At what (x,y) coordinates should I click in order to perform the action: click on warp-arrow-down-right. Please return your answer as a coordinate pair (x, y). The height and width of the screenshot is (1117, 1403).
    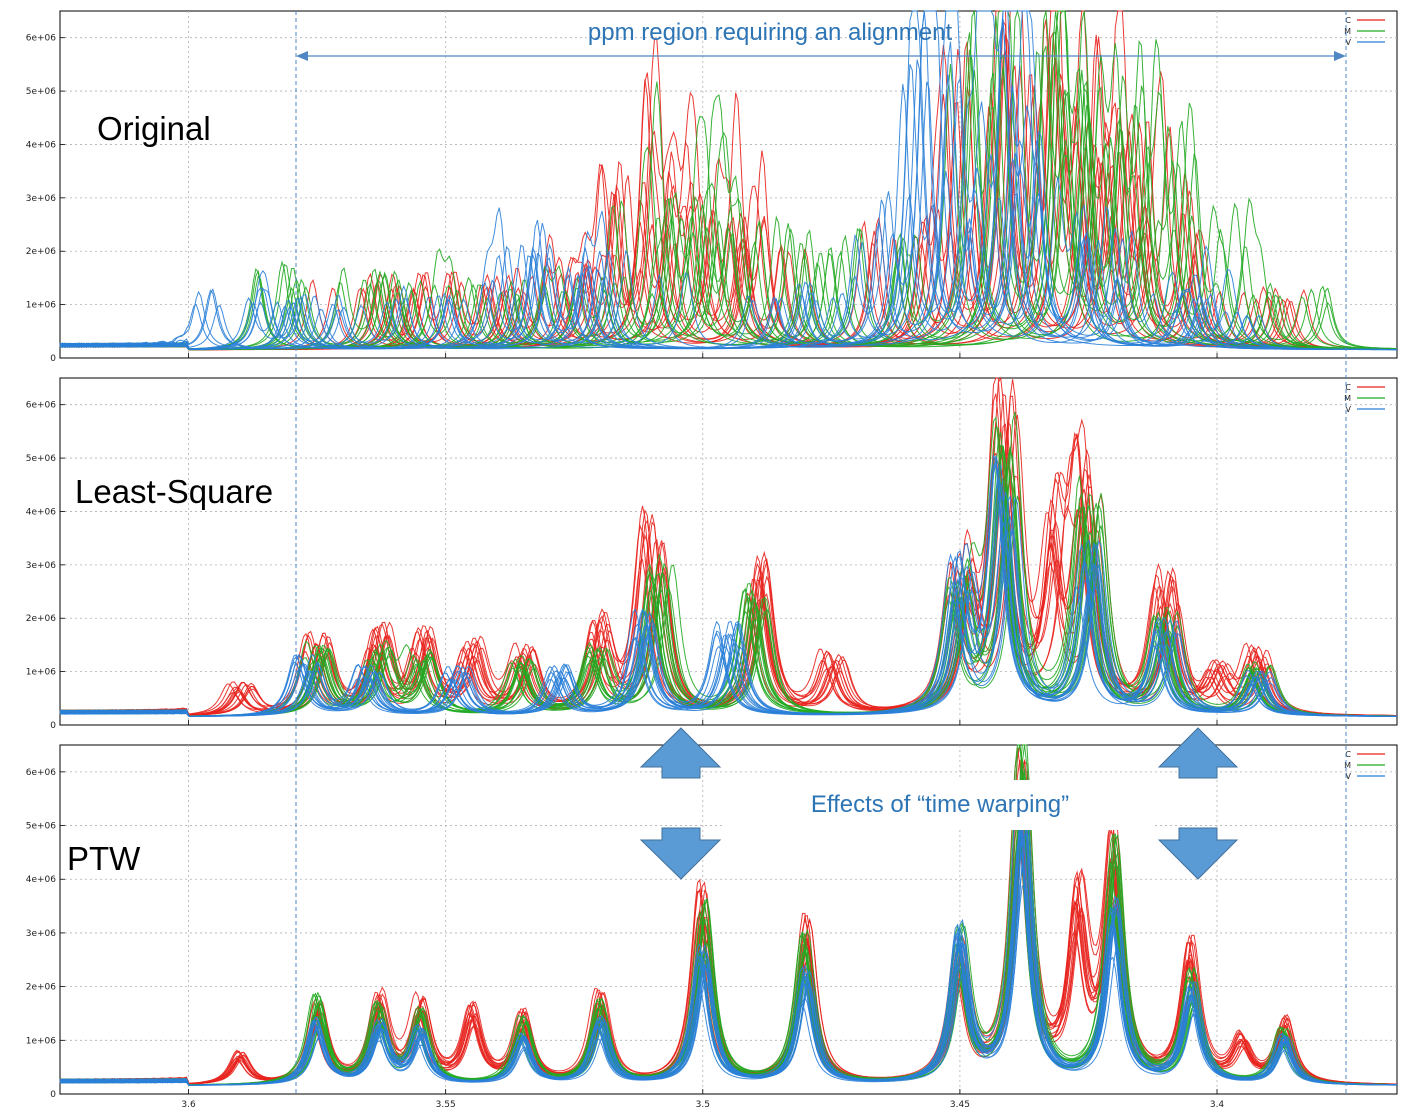
    Looking at the image, I should click on (1198, 853).